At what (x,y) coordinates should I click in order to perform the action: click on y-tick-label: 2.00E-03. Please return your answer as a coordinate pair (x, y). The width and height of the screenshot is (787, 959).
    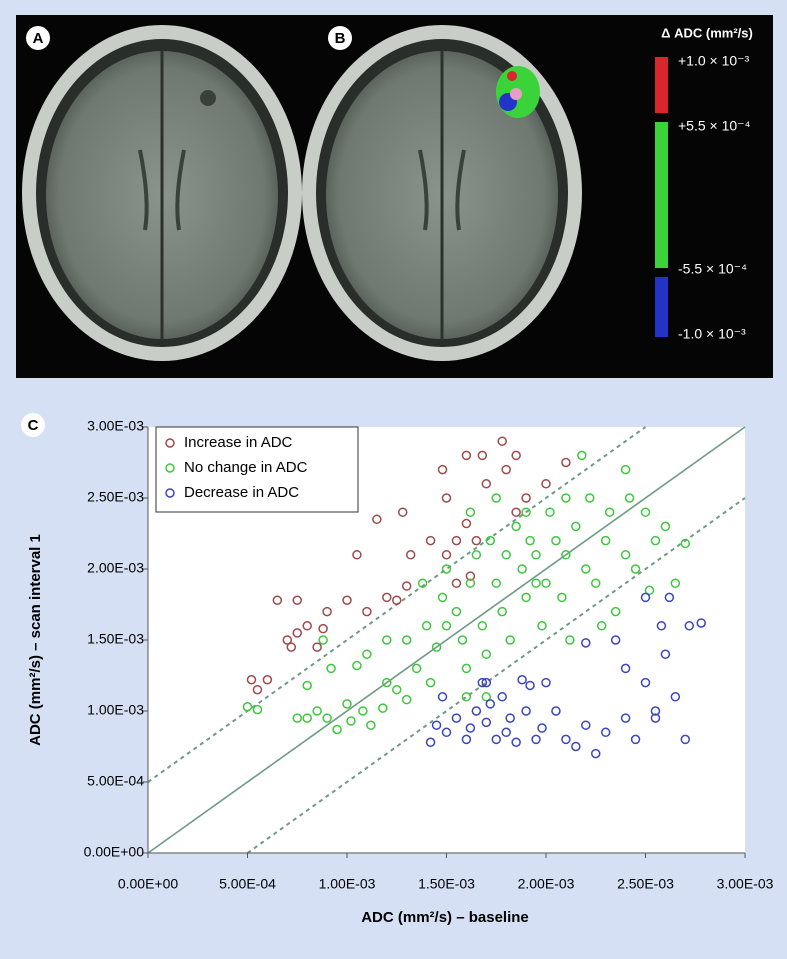
    Looking at the image, I should click on (115, 568).